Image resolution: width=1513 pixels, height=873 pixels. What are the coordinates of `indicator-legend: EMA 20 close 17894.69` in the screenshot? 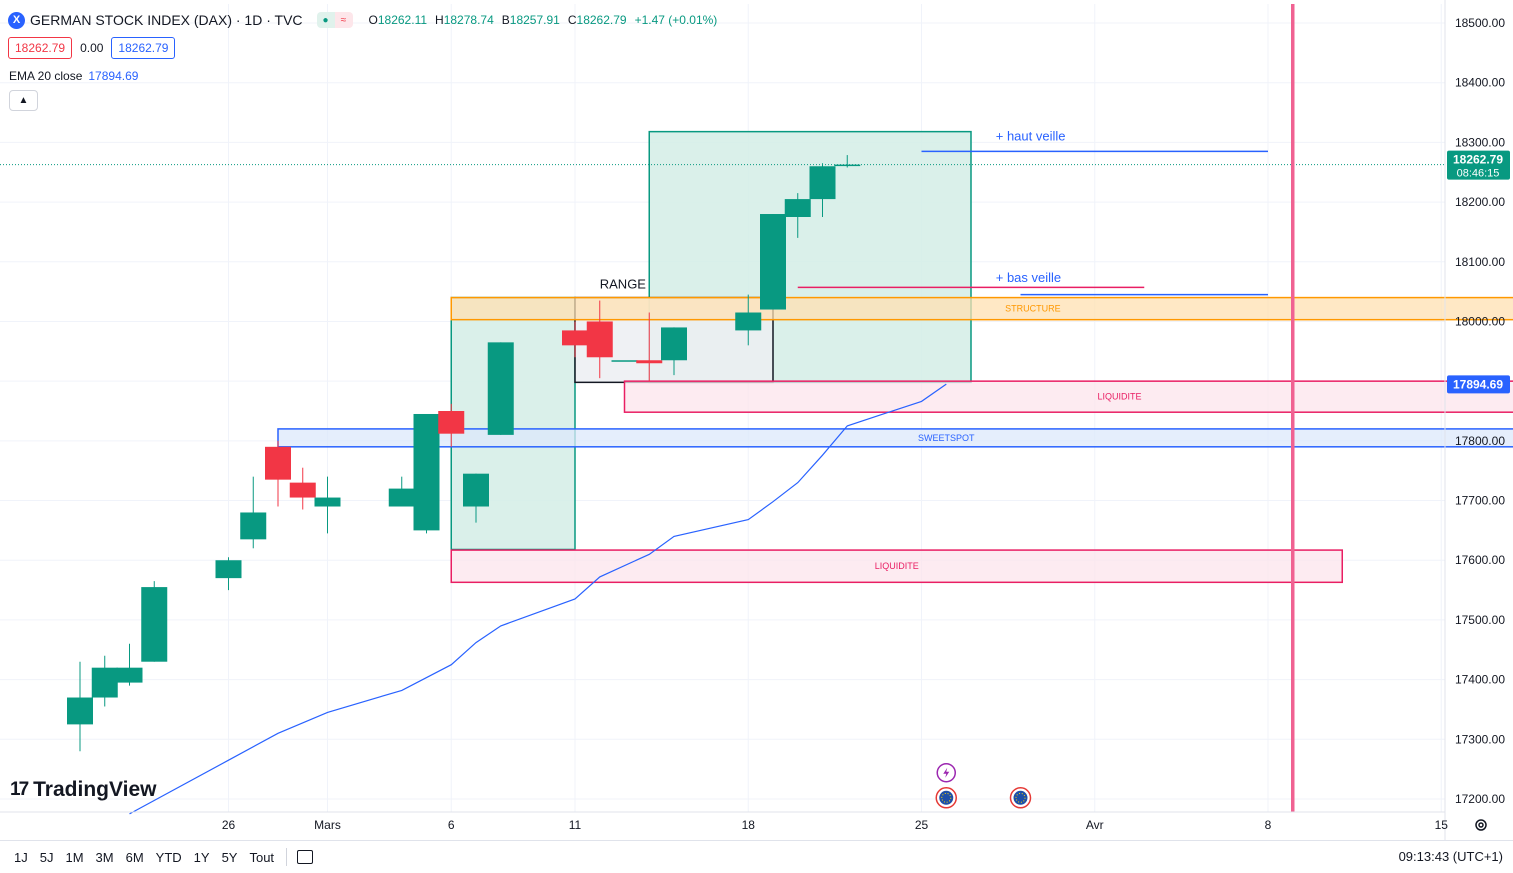 It's located at (73, 76).